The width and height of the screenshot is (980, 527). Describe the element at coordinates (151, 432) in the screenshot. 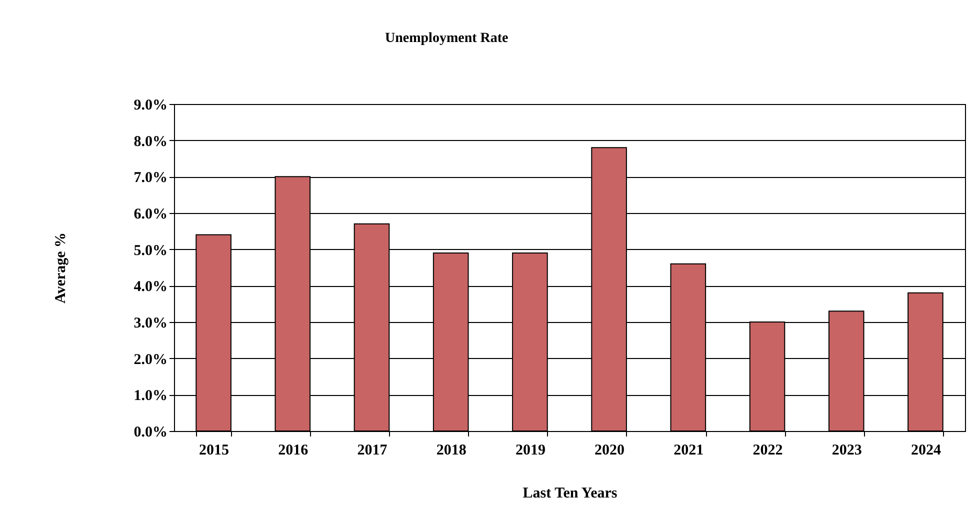

I see `y-tick-label: 0.0%` at that location.